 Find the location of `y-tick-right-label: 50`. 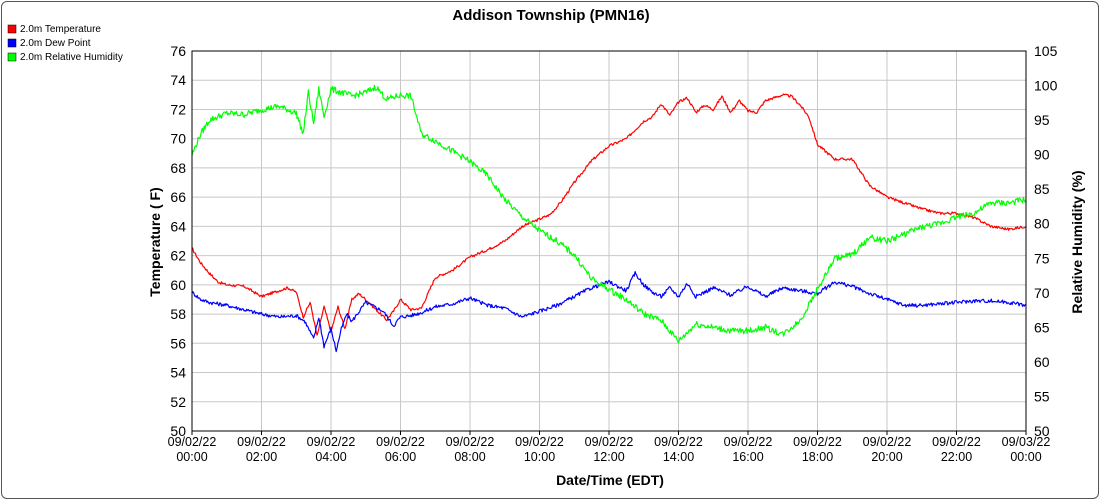

y-tick-right-label: 50 is located at coordinates (1042, 431).